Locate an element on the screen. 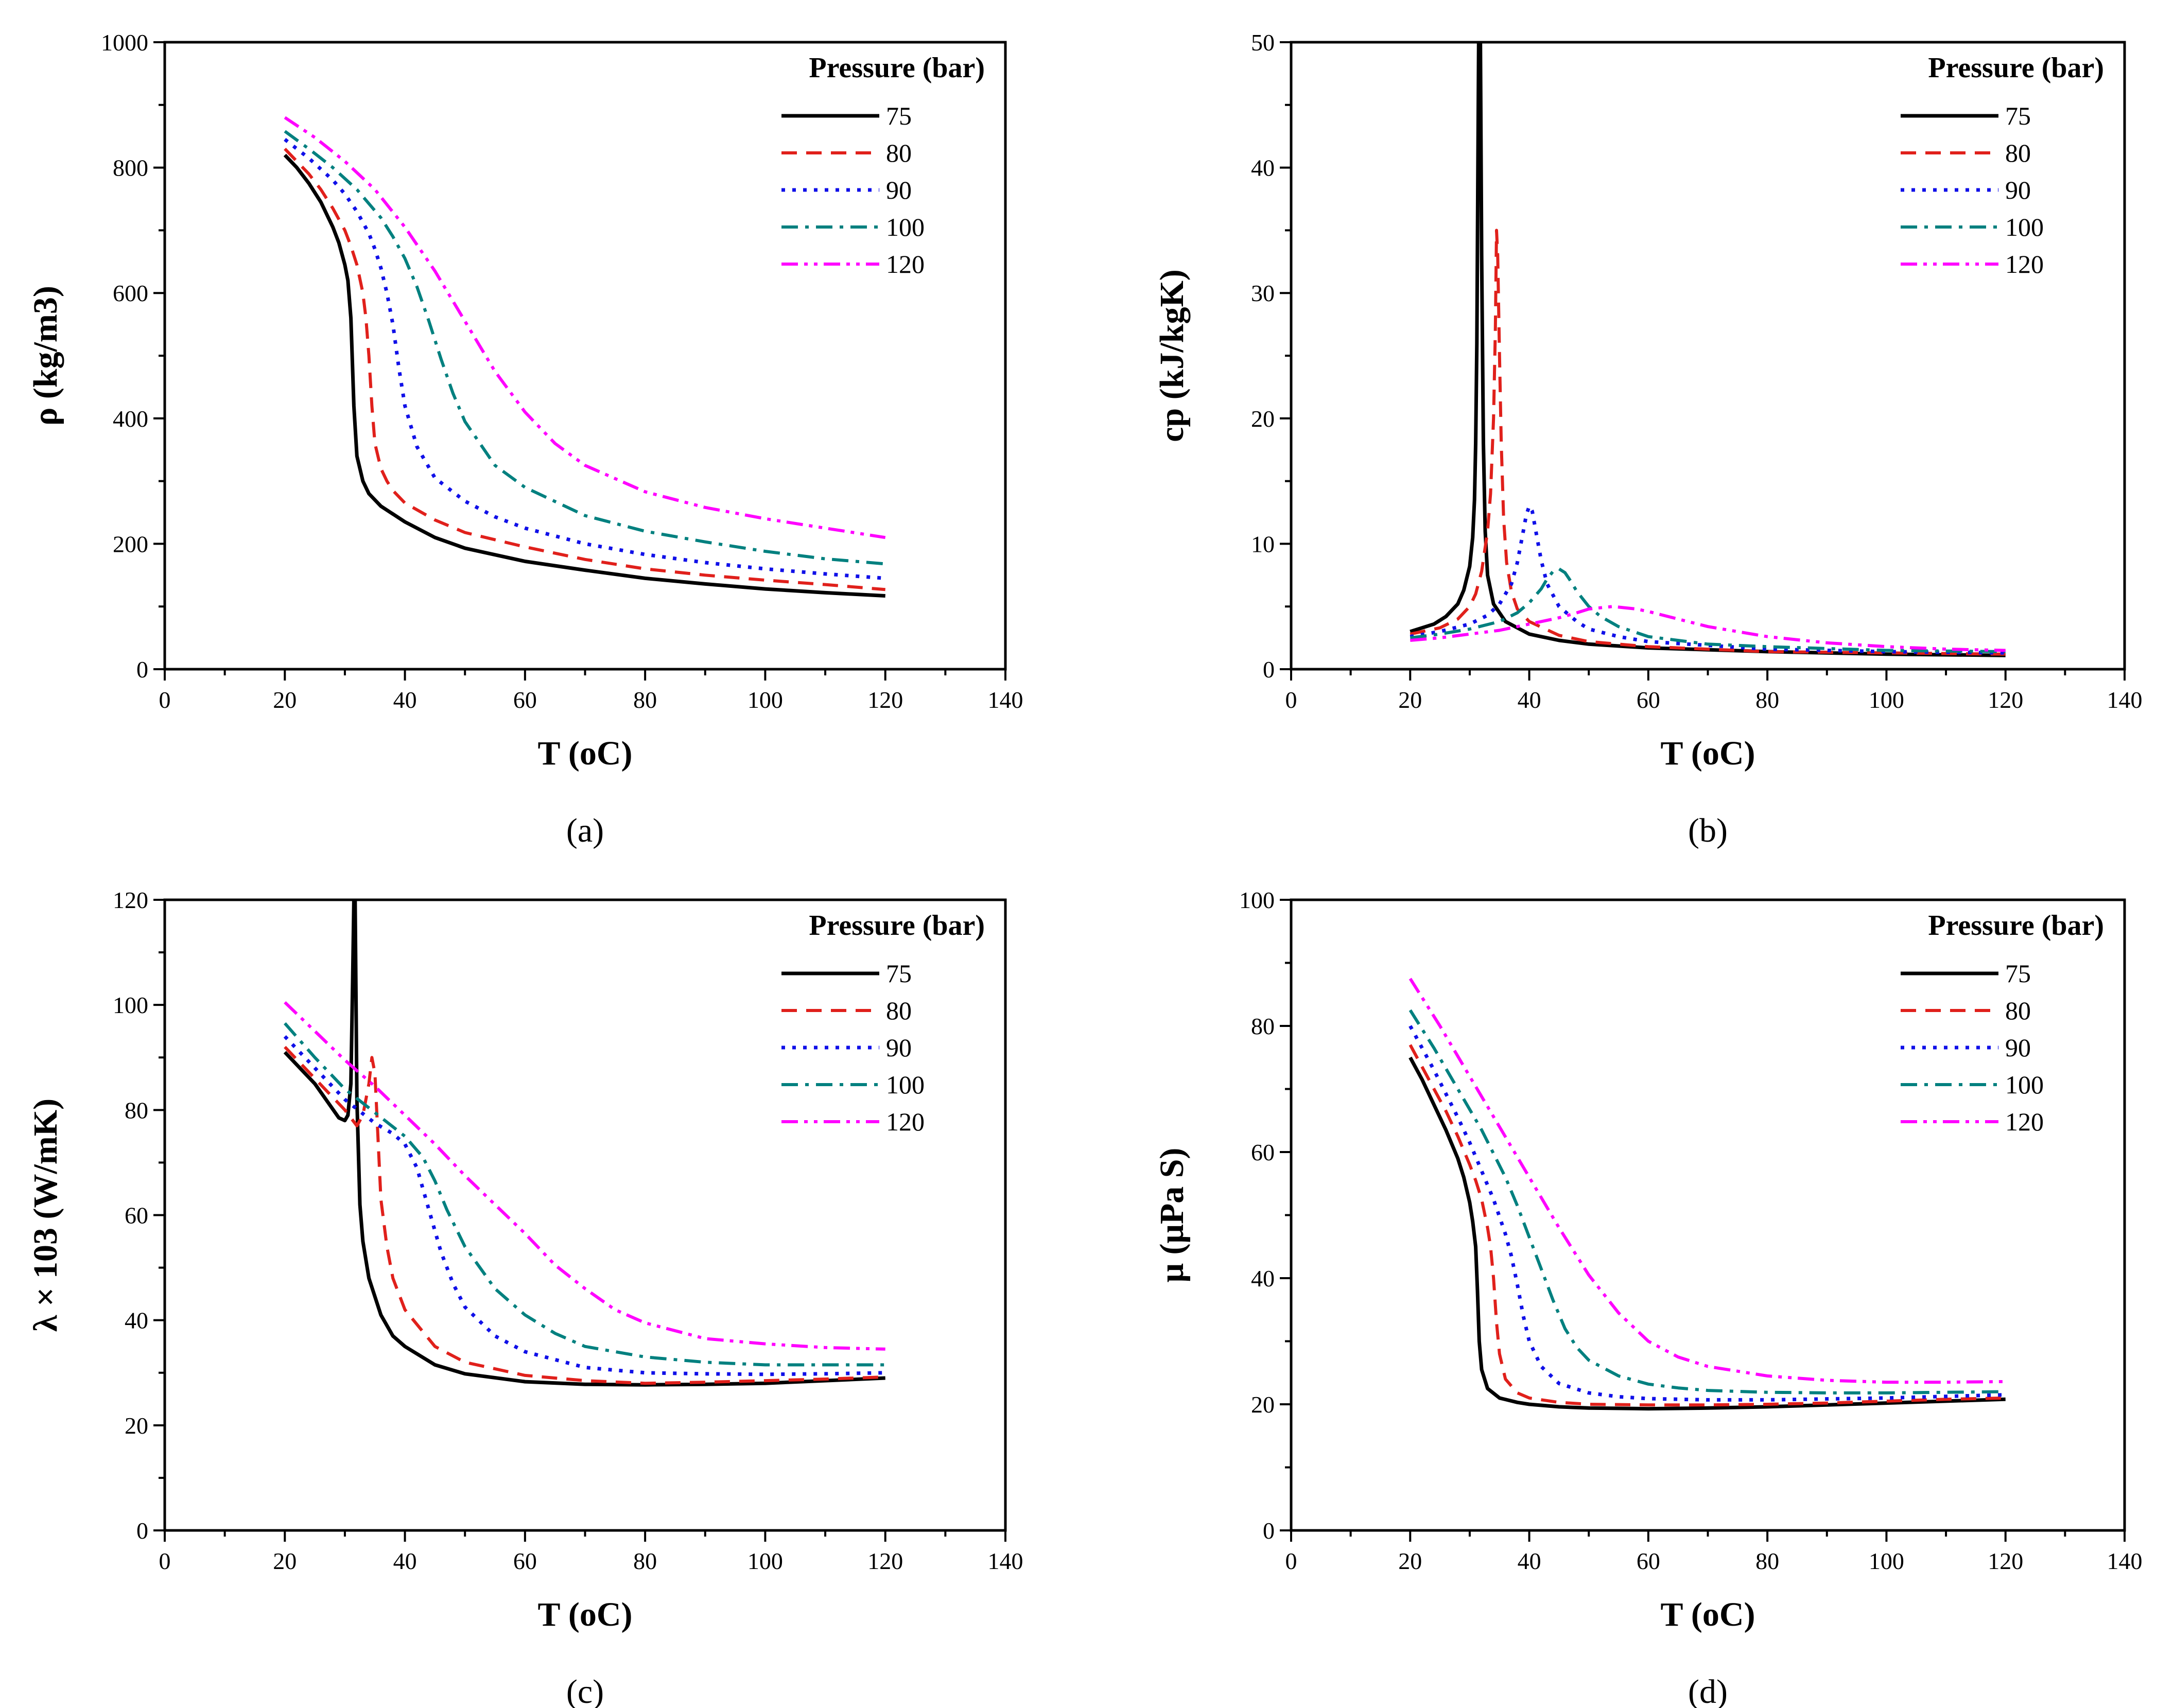  panel-caption: (d) is located at coordinates (1708, 1691).